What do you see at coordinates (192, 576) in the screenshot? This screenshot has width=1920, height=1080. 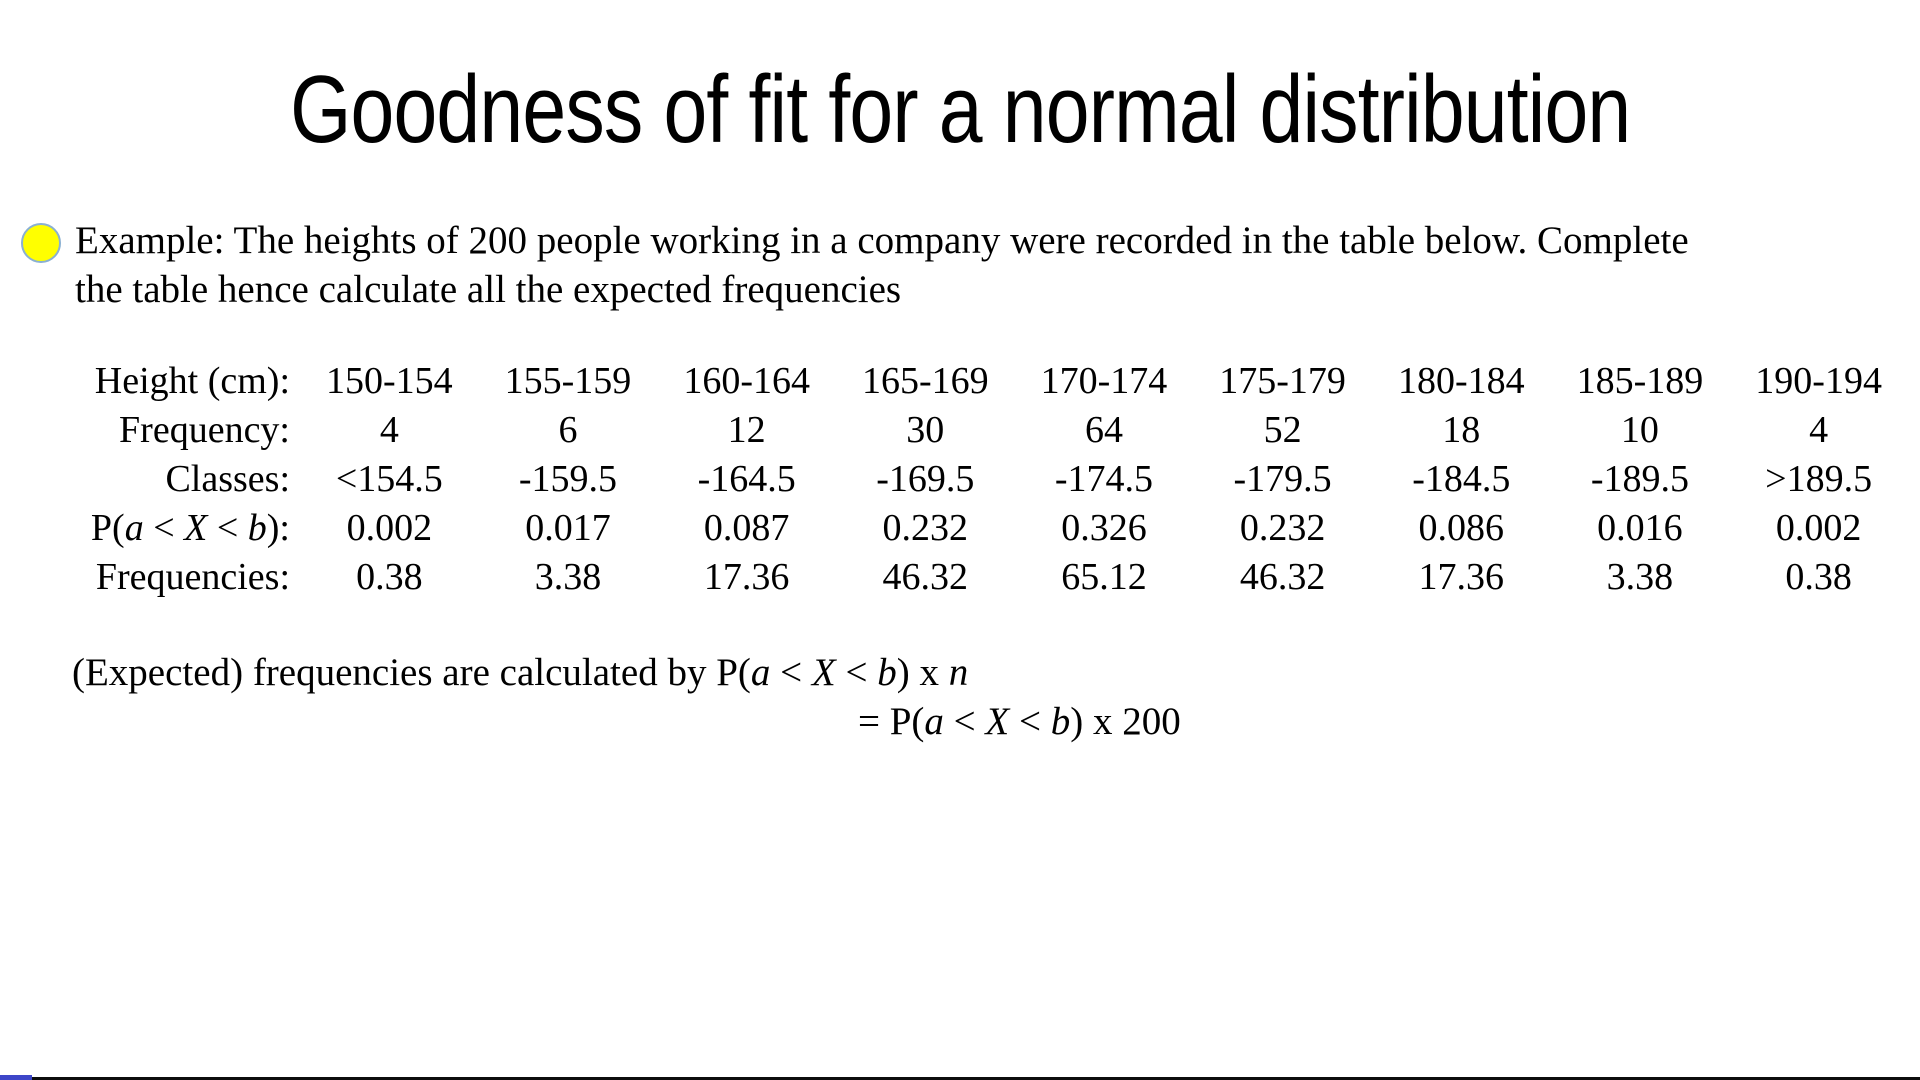 I see `row-label-expected-frequencies: Frequencies:` at bounding box center [192, 576].